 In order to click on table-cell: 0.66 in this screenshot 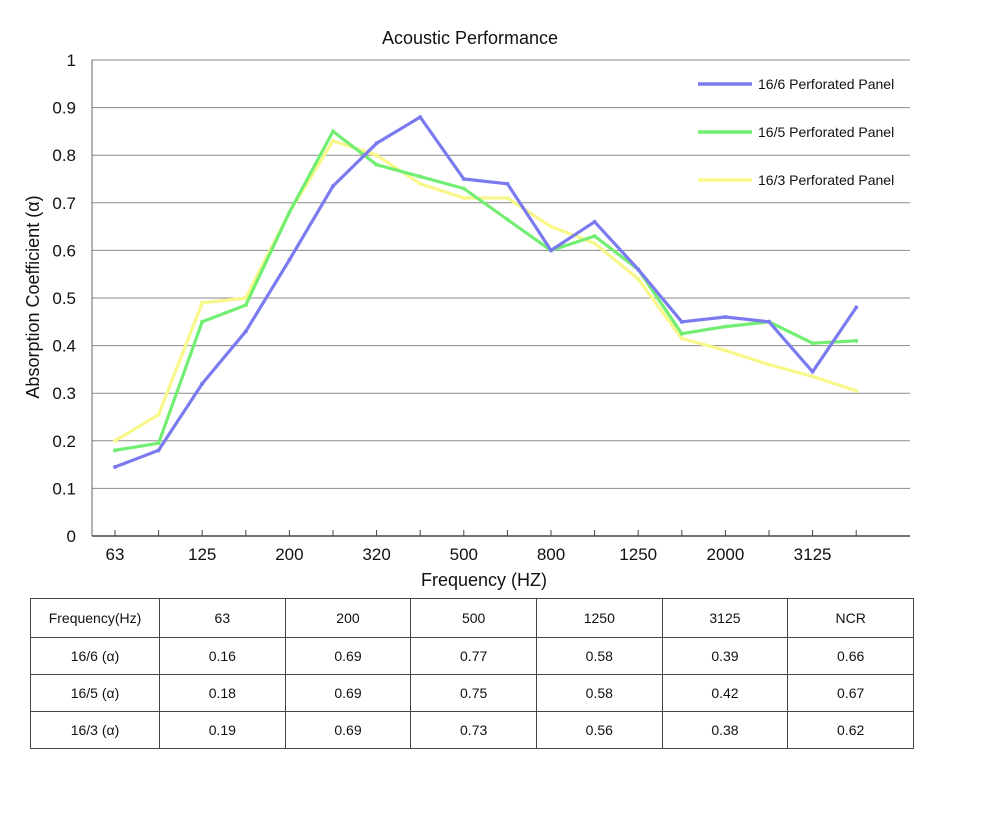, I will do `click(850, 656)`.